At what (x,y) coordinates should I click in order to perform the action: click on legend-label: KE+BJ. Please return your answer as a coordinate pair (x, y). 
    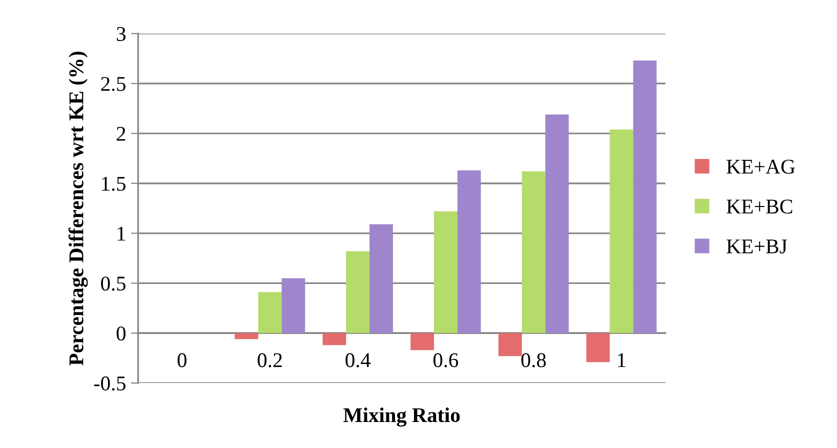
    Looking at the image, I should click on (757, 247).